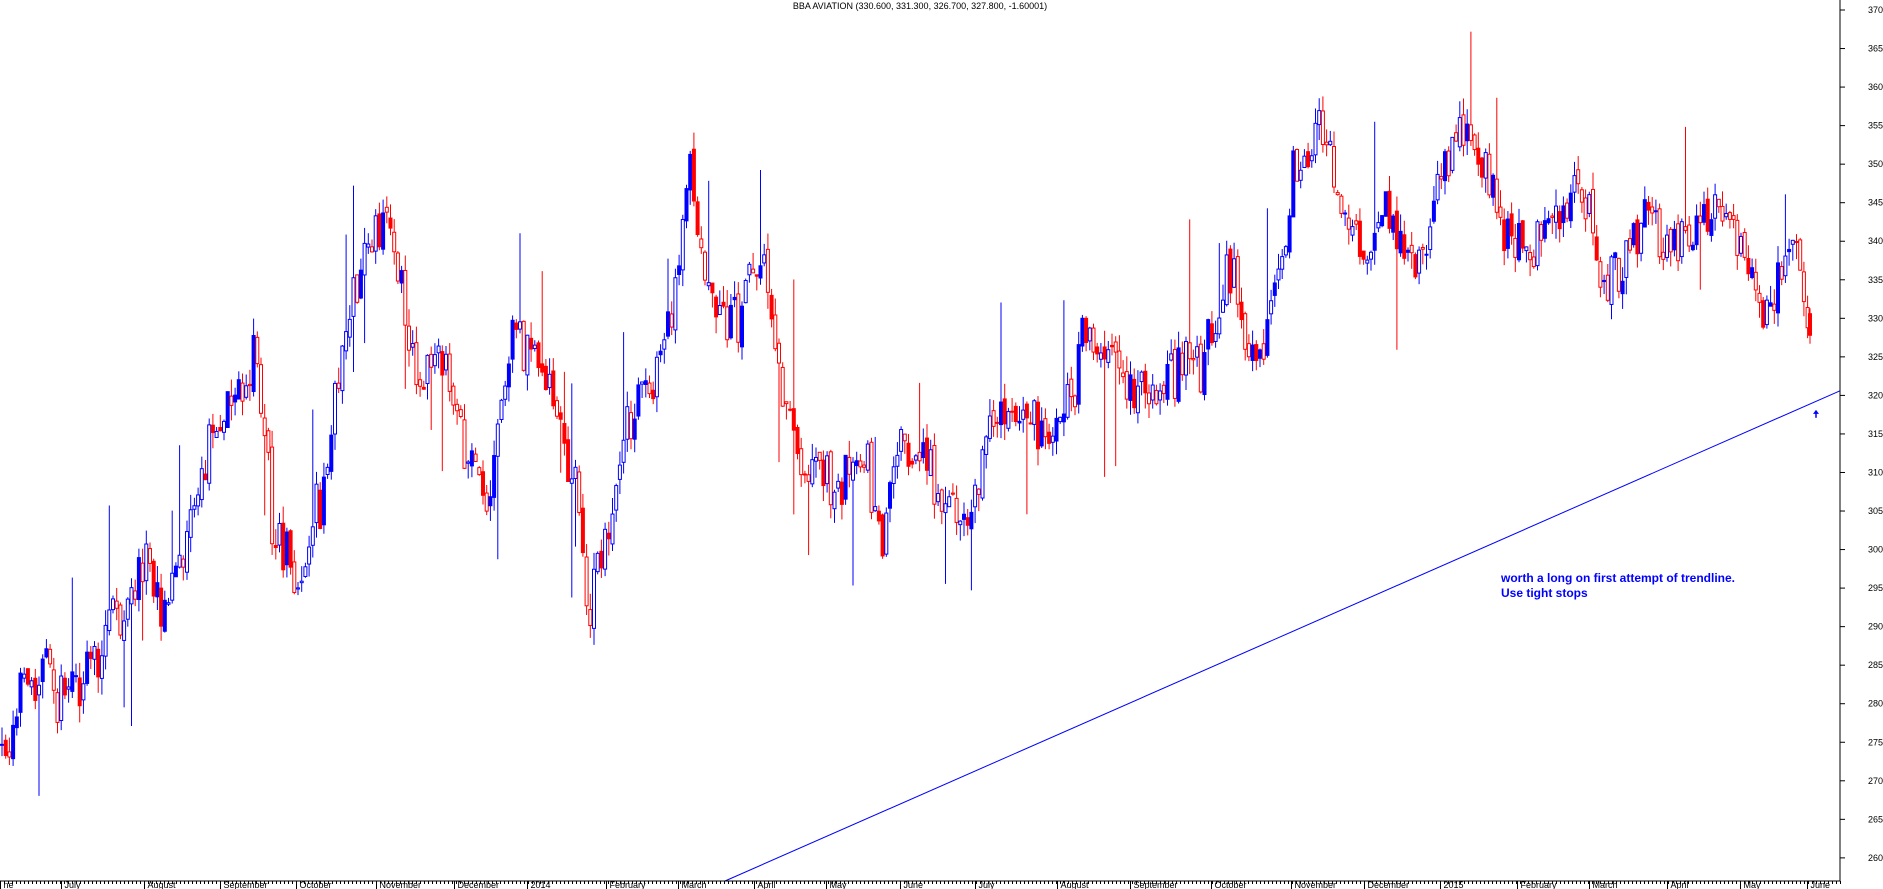 The width and height of the screenshot is (1883, 889). I want to click on x-month-label: July, so click(987, 884).